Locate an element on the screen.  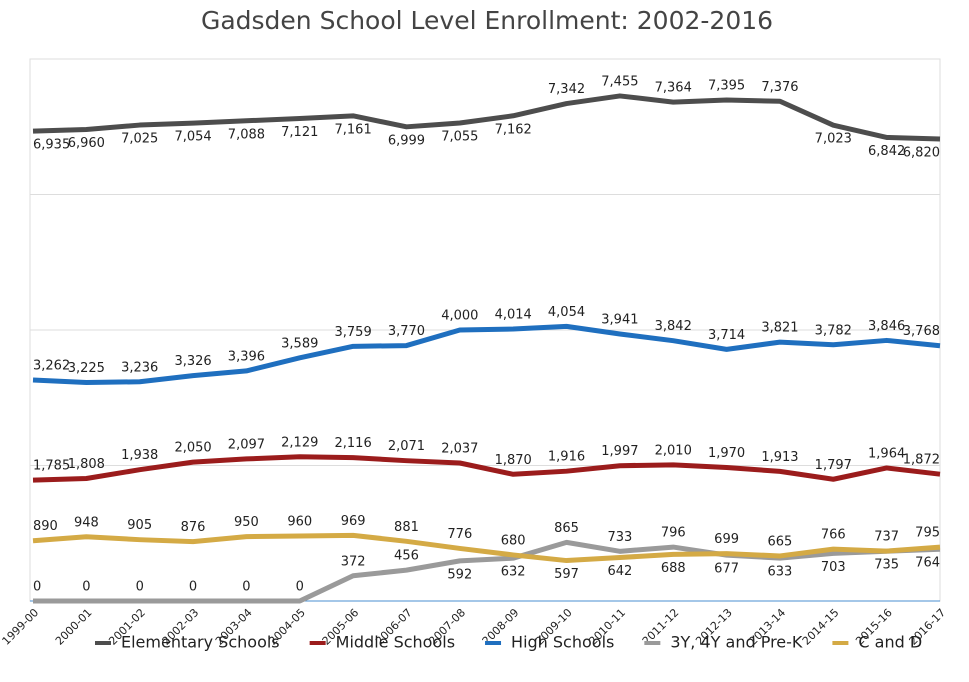
data-label: 7,088 is located at coordinates (246, 134).